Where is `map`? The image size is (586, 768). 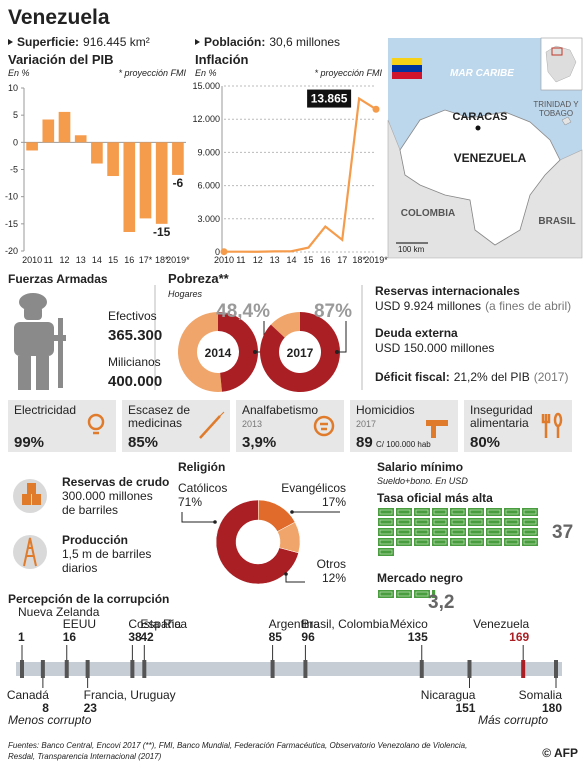
map is located at coordinates (485, 148).